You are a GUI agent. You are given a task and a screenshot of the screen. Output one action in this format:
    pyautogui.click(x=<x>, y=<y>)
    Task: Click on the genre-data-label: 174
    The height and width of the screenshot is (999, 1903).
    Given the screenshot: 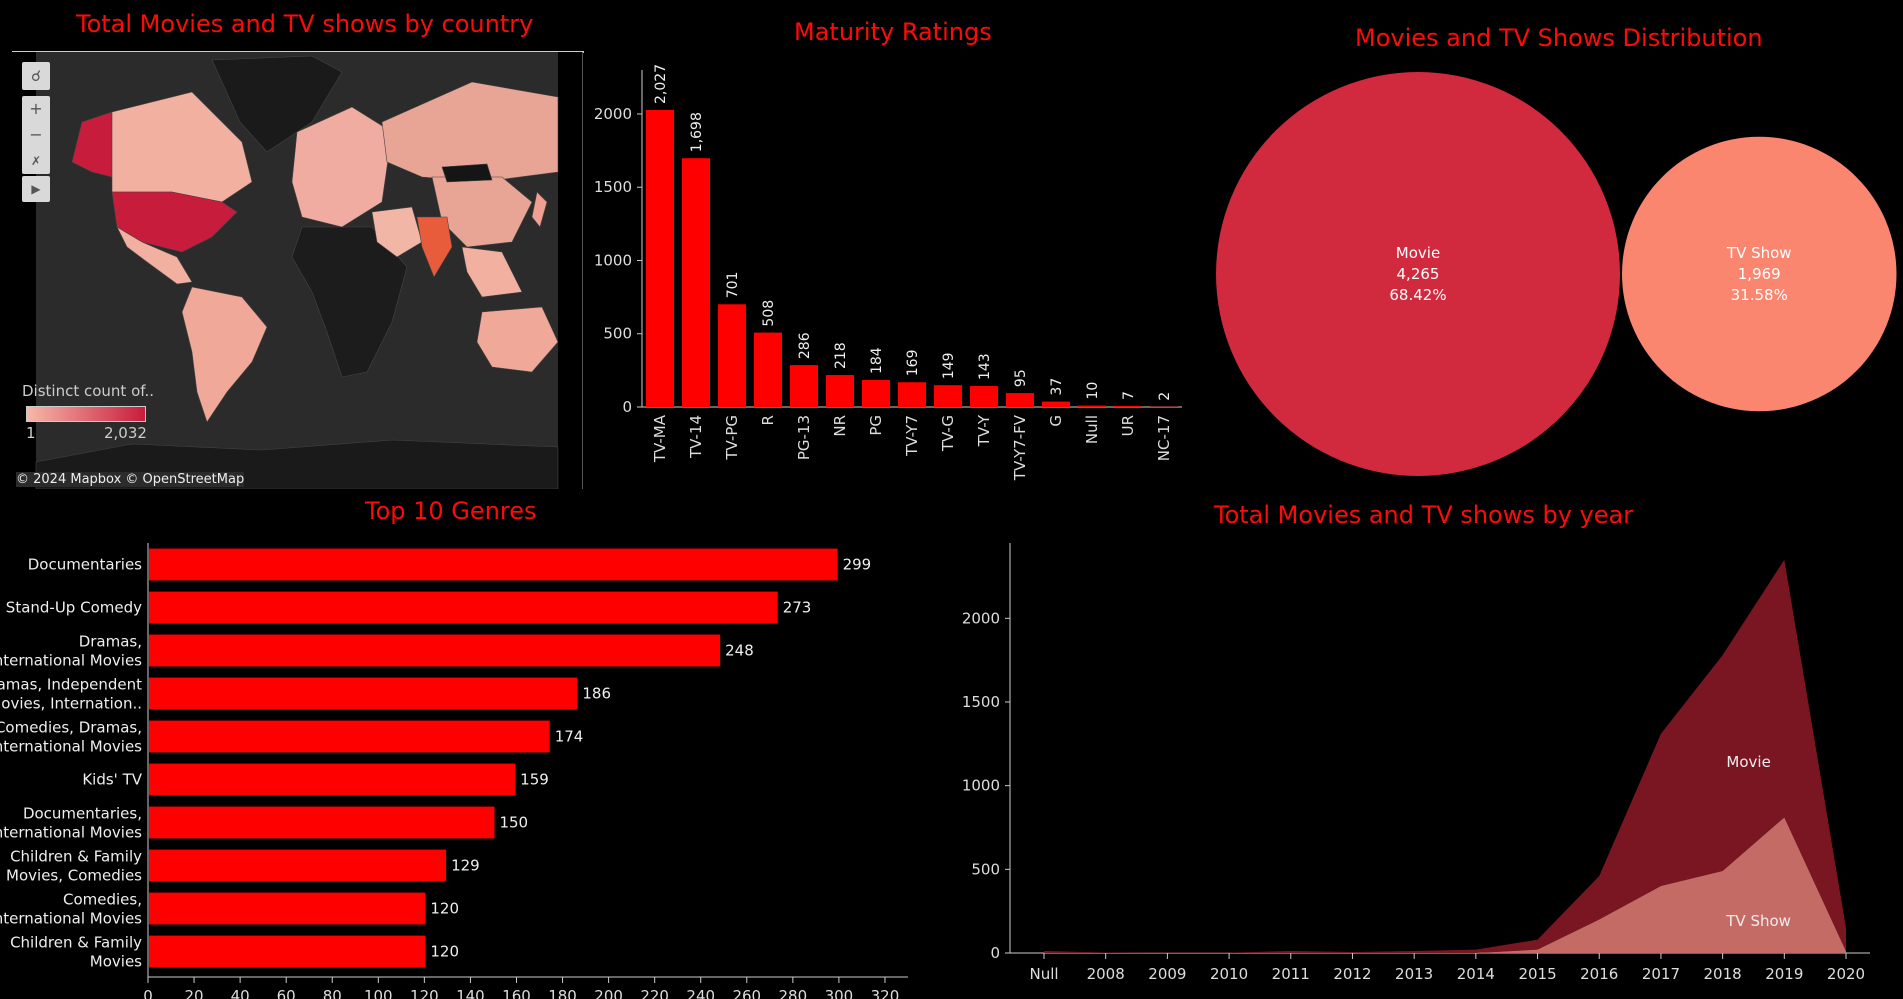 What is the action you would take?
    pyautogui.click(x=569, y=737)
    